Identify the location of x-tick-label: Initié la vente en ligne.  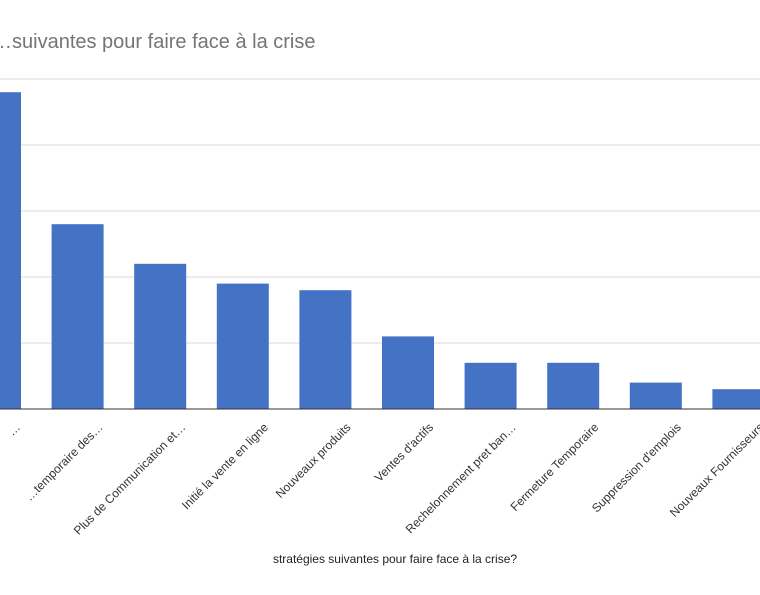
(225, 466).